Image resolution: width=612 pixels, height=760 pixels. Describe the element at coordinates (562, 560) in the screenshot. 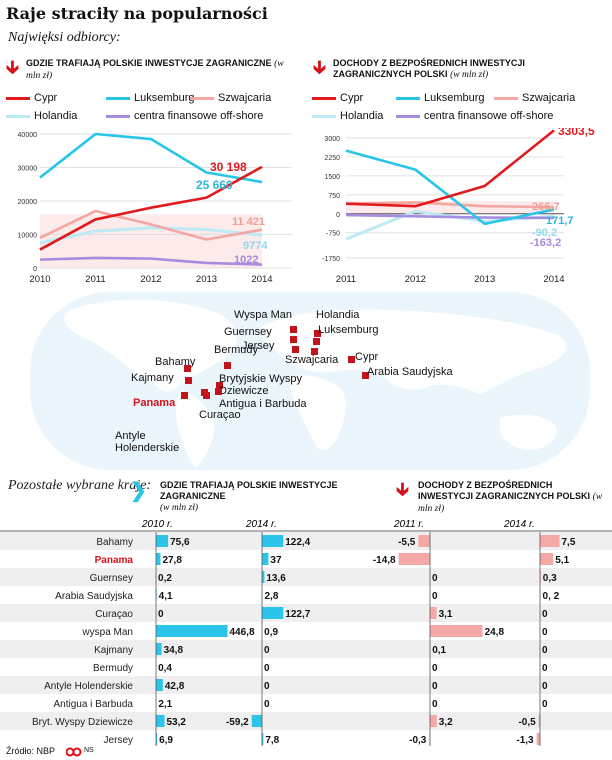

I see `data-label: 5,1` at that location.